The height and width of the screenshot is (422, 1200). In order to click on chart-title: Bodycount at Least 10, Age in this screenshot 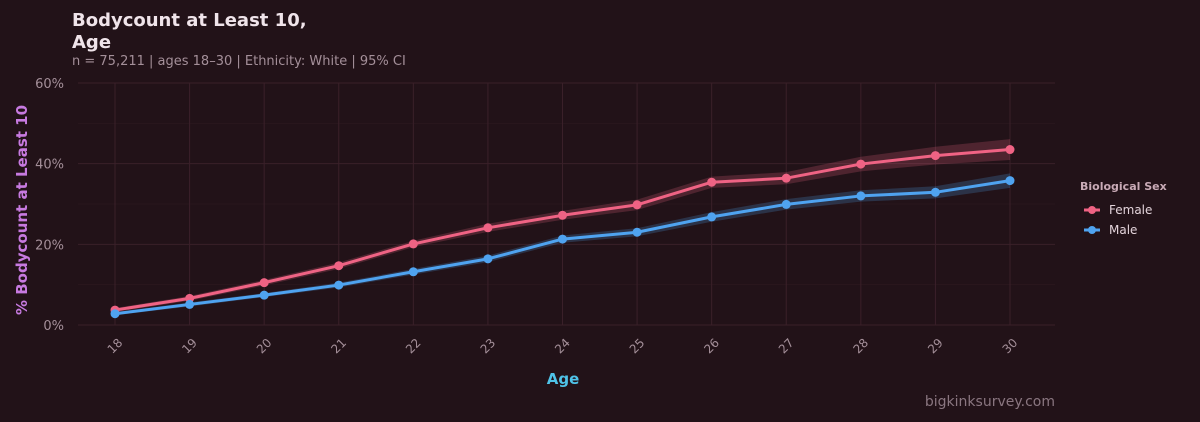, I will do `click(189, 32)`.